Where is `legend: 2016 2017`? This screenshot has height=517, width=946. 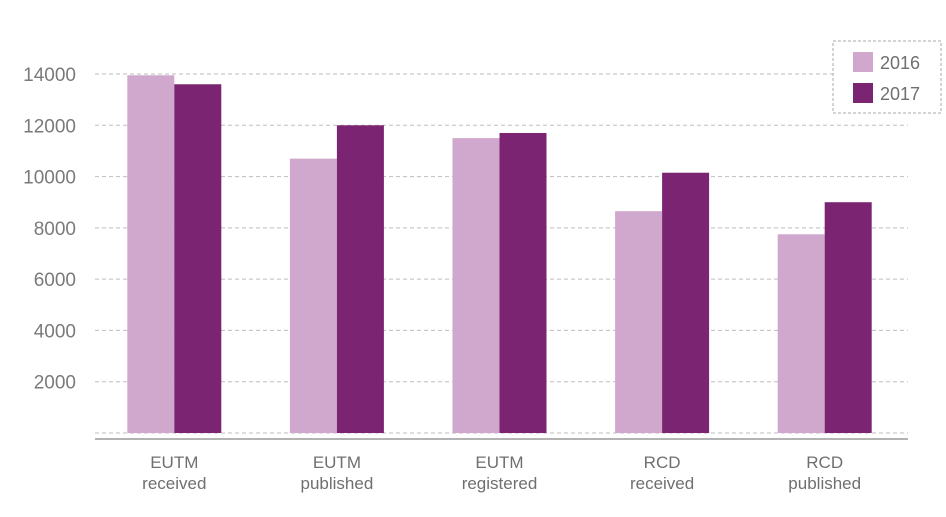
legend: 2016 2017 is located at coordinates (887, 77).